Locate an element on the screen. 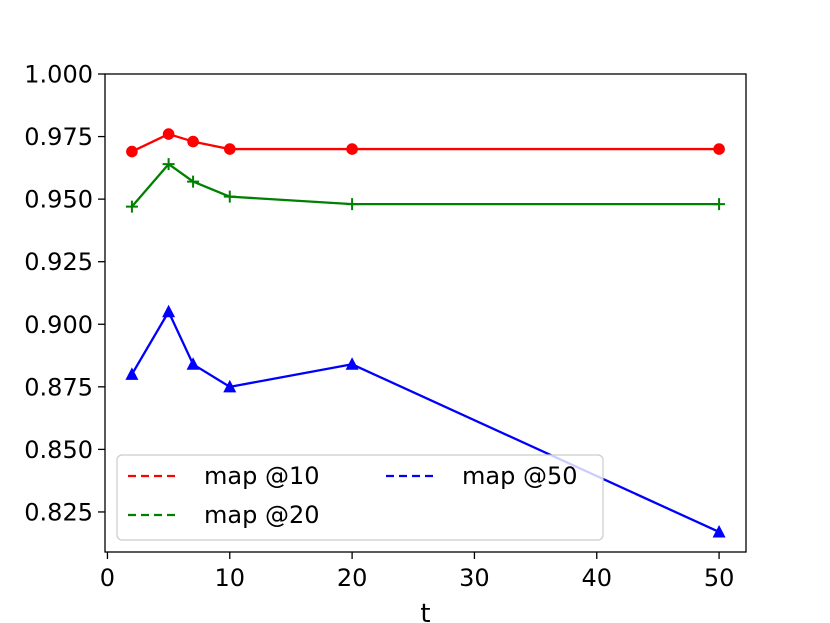  x-tick-label: 40 is located at coordinates (596, 578).